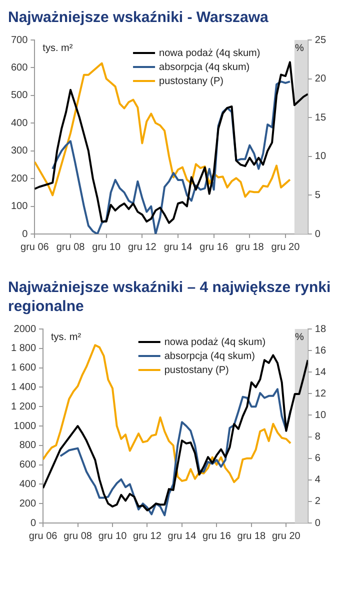 This screenshot has height=594, width=339. I want to click on y2-tick-label: 4, so click(317, 480).